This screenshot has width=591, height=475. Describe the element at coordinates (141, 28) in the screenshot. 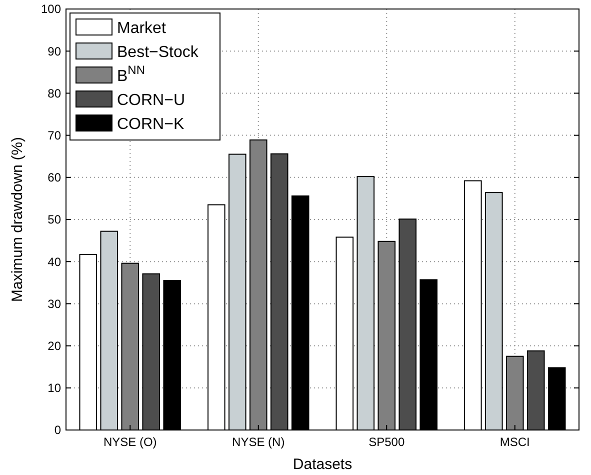

I see `legend-label: Market` at that location.